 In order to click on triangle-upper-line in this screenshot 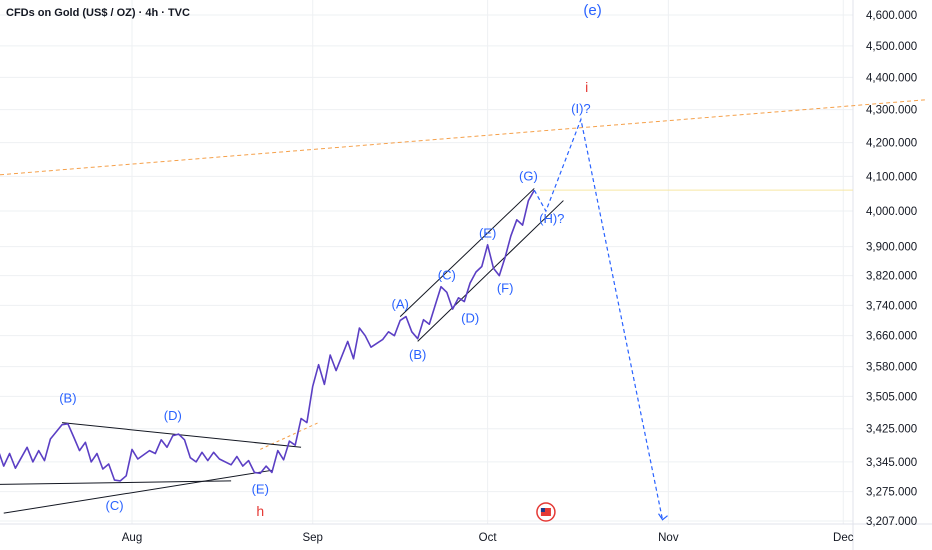, I will do `click(181, 435)`.